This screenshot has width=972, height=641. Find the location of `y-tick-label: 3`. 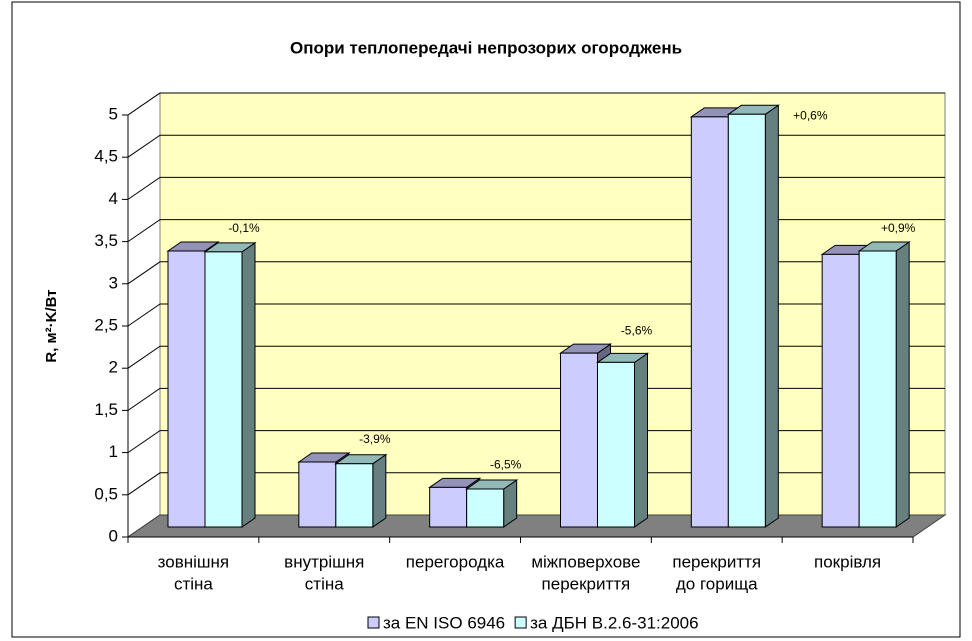

y-tick-label: 3 is located at coordinates (113, 282).